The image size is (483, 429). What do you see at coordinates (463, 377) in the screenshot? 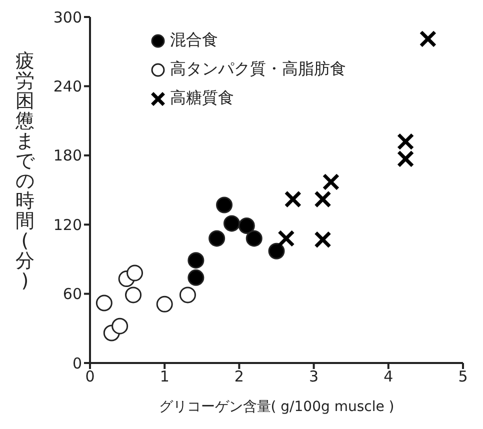
I see `x-tick-label: 5` at bounding box center [463, 377].